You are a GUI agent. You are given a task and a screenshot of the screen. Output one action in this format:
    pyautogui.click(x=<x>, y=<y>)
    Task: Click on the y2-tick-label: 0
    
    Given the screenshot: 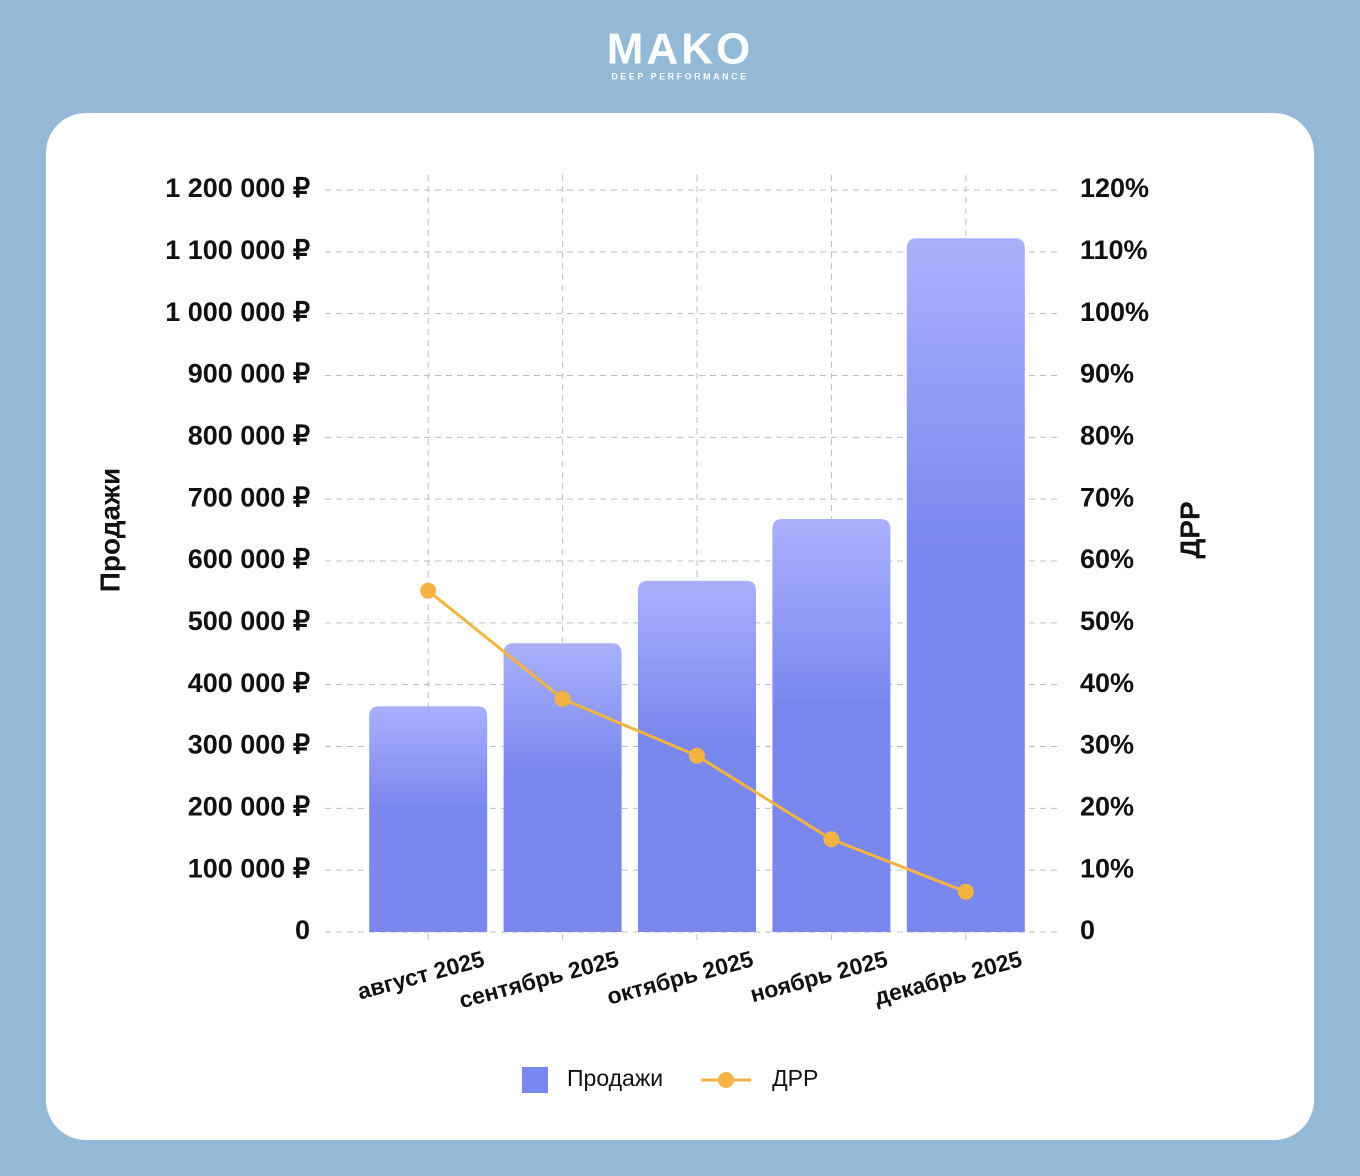 What is the action you would take?
    pyautogui.click(x=1087, y=930)
    